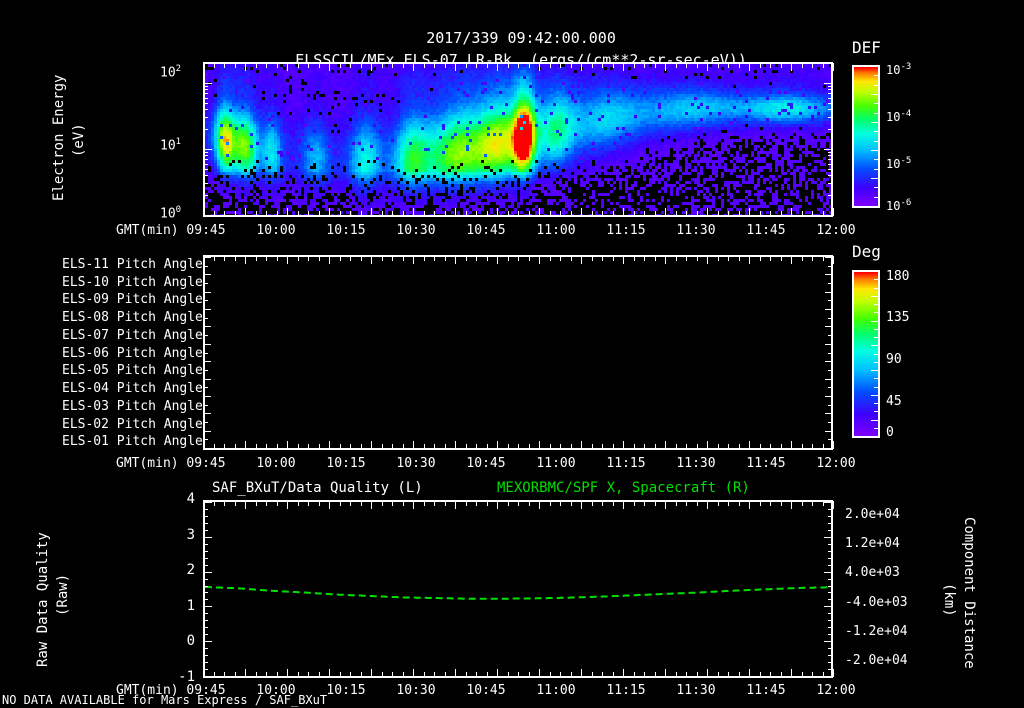 The image size is (1024, 708). I want to click on spectrogram-panel, so click(518, 139).